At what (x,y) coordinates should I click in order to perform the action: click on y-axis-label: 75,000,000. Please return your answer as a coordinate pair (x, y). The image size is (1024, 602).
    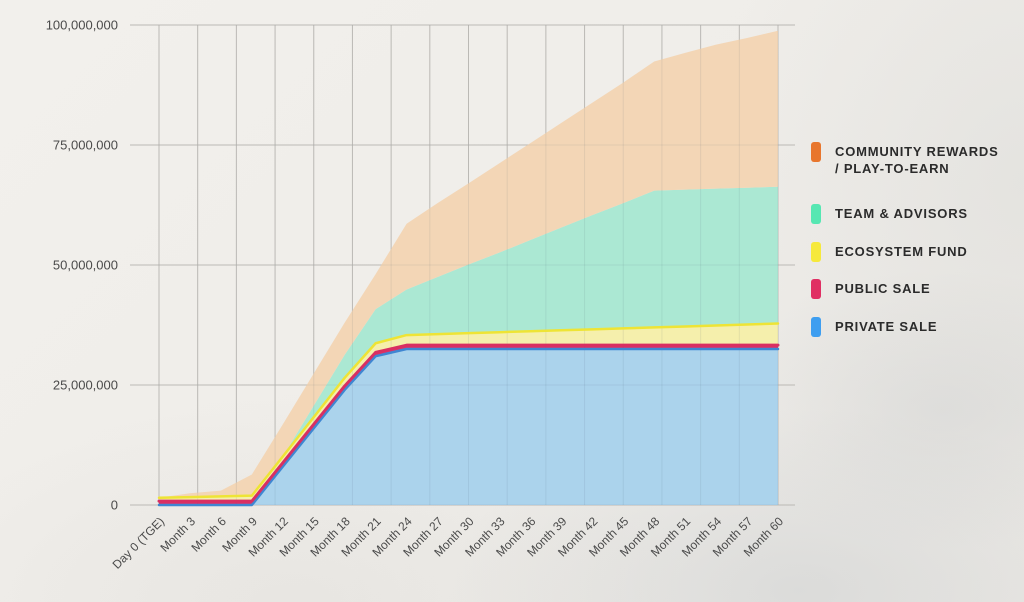
    Looking at the image, I should click on (85, 145).